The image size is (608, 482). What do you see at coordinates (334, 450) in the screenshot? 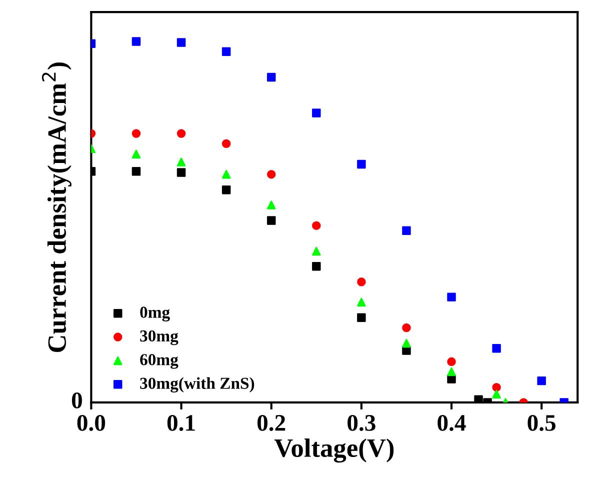
I see `x-axis-title: Voltage(V)` at bounding box center [334, 450].